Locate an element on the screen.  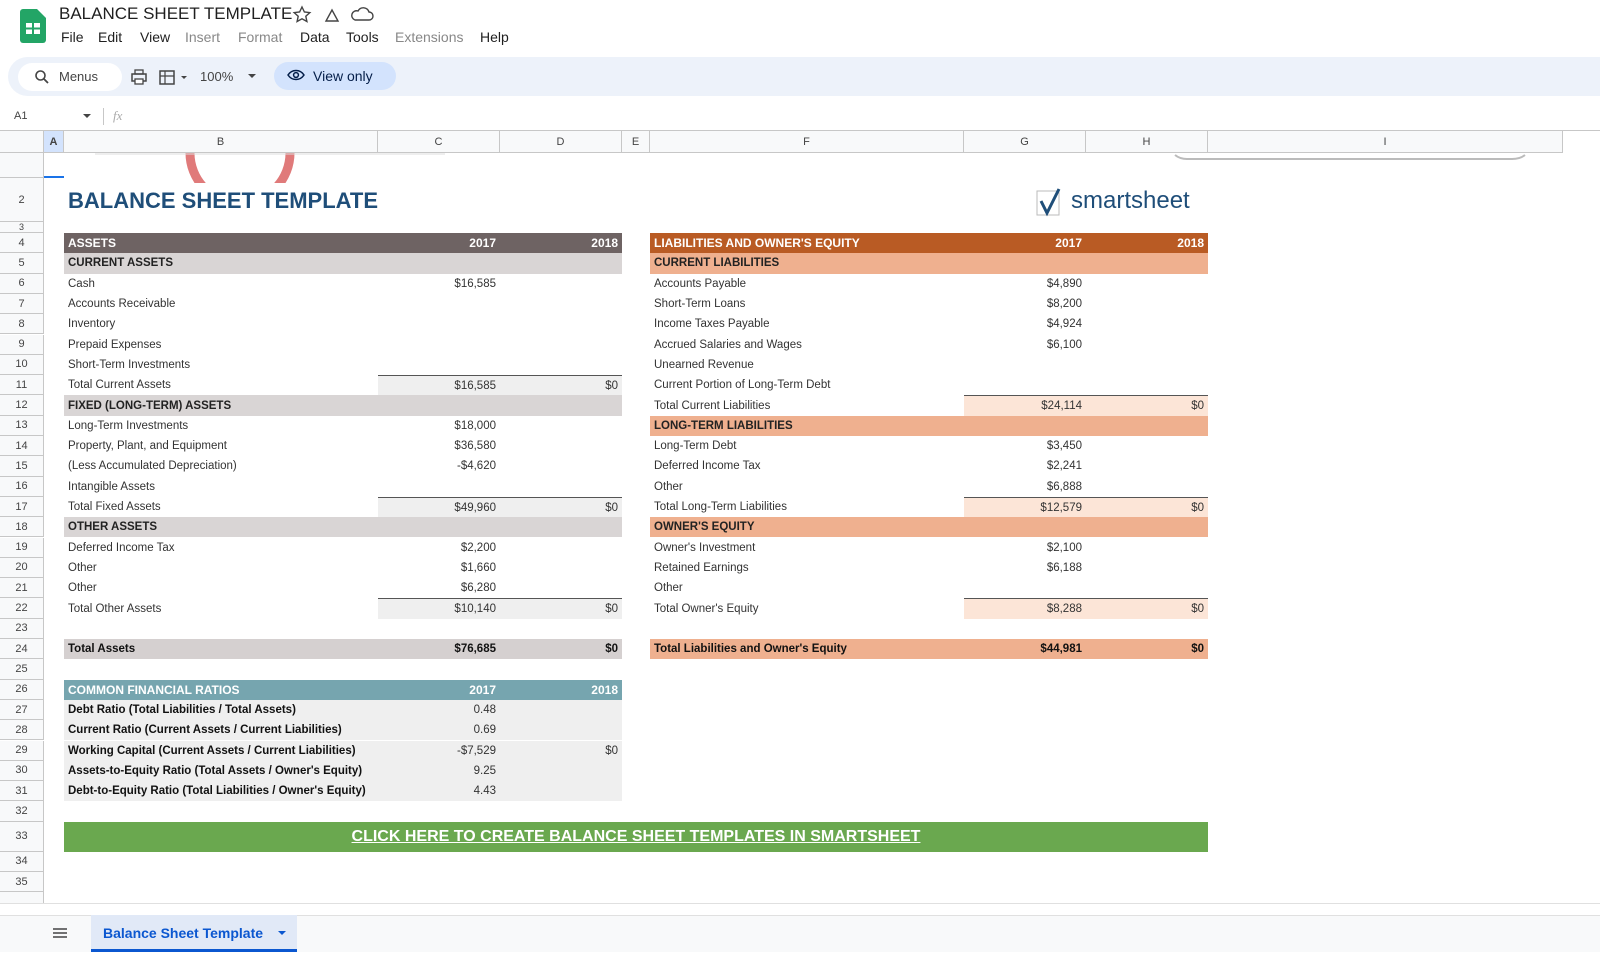
line-value: $2,100 is located at coordinates (1064, 547).